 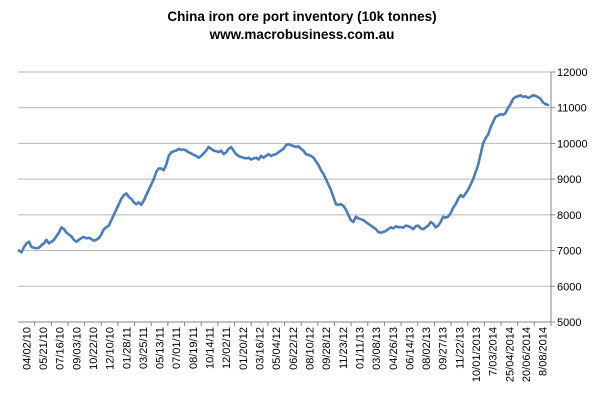 What do you see at coordinates (377, 348) in the screenshot?
I see `x-tick-label: 03/08/13` at bounding box center [377, 348].